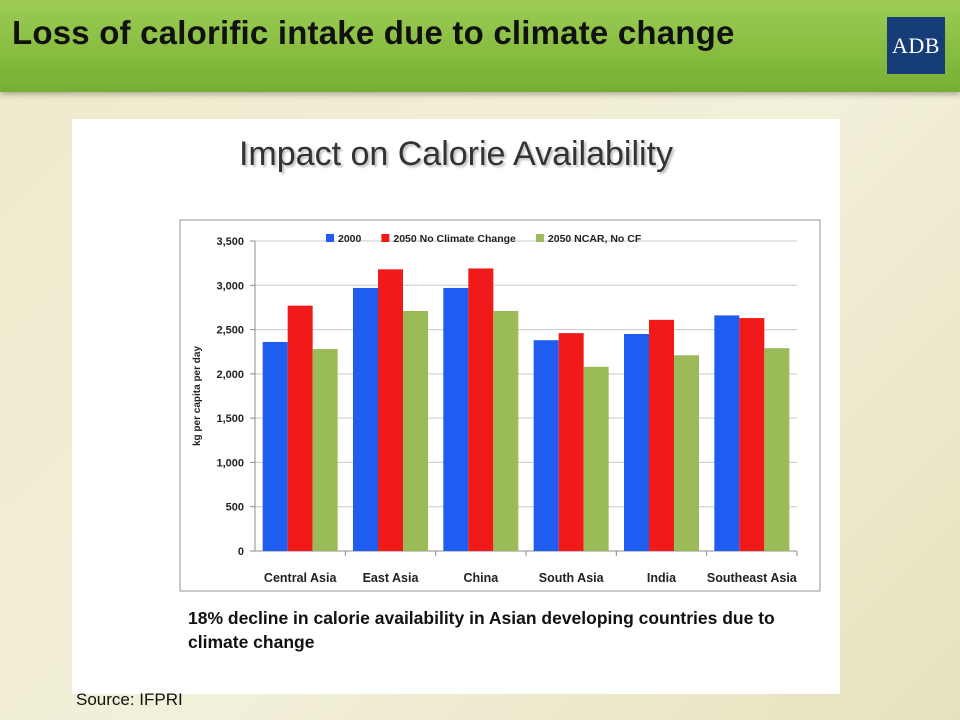 This screenshot has height=720, width=960. Describe the element at coordinates (391, 578) in the screenshot. I see `x-tick-label: East Asia` at that location.